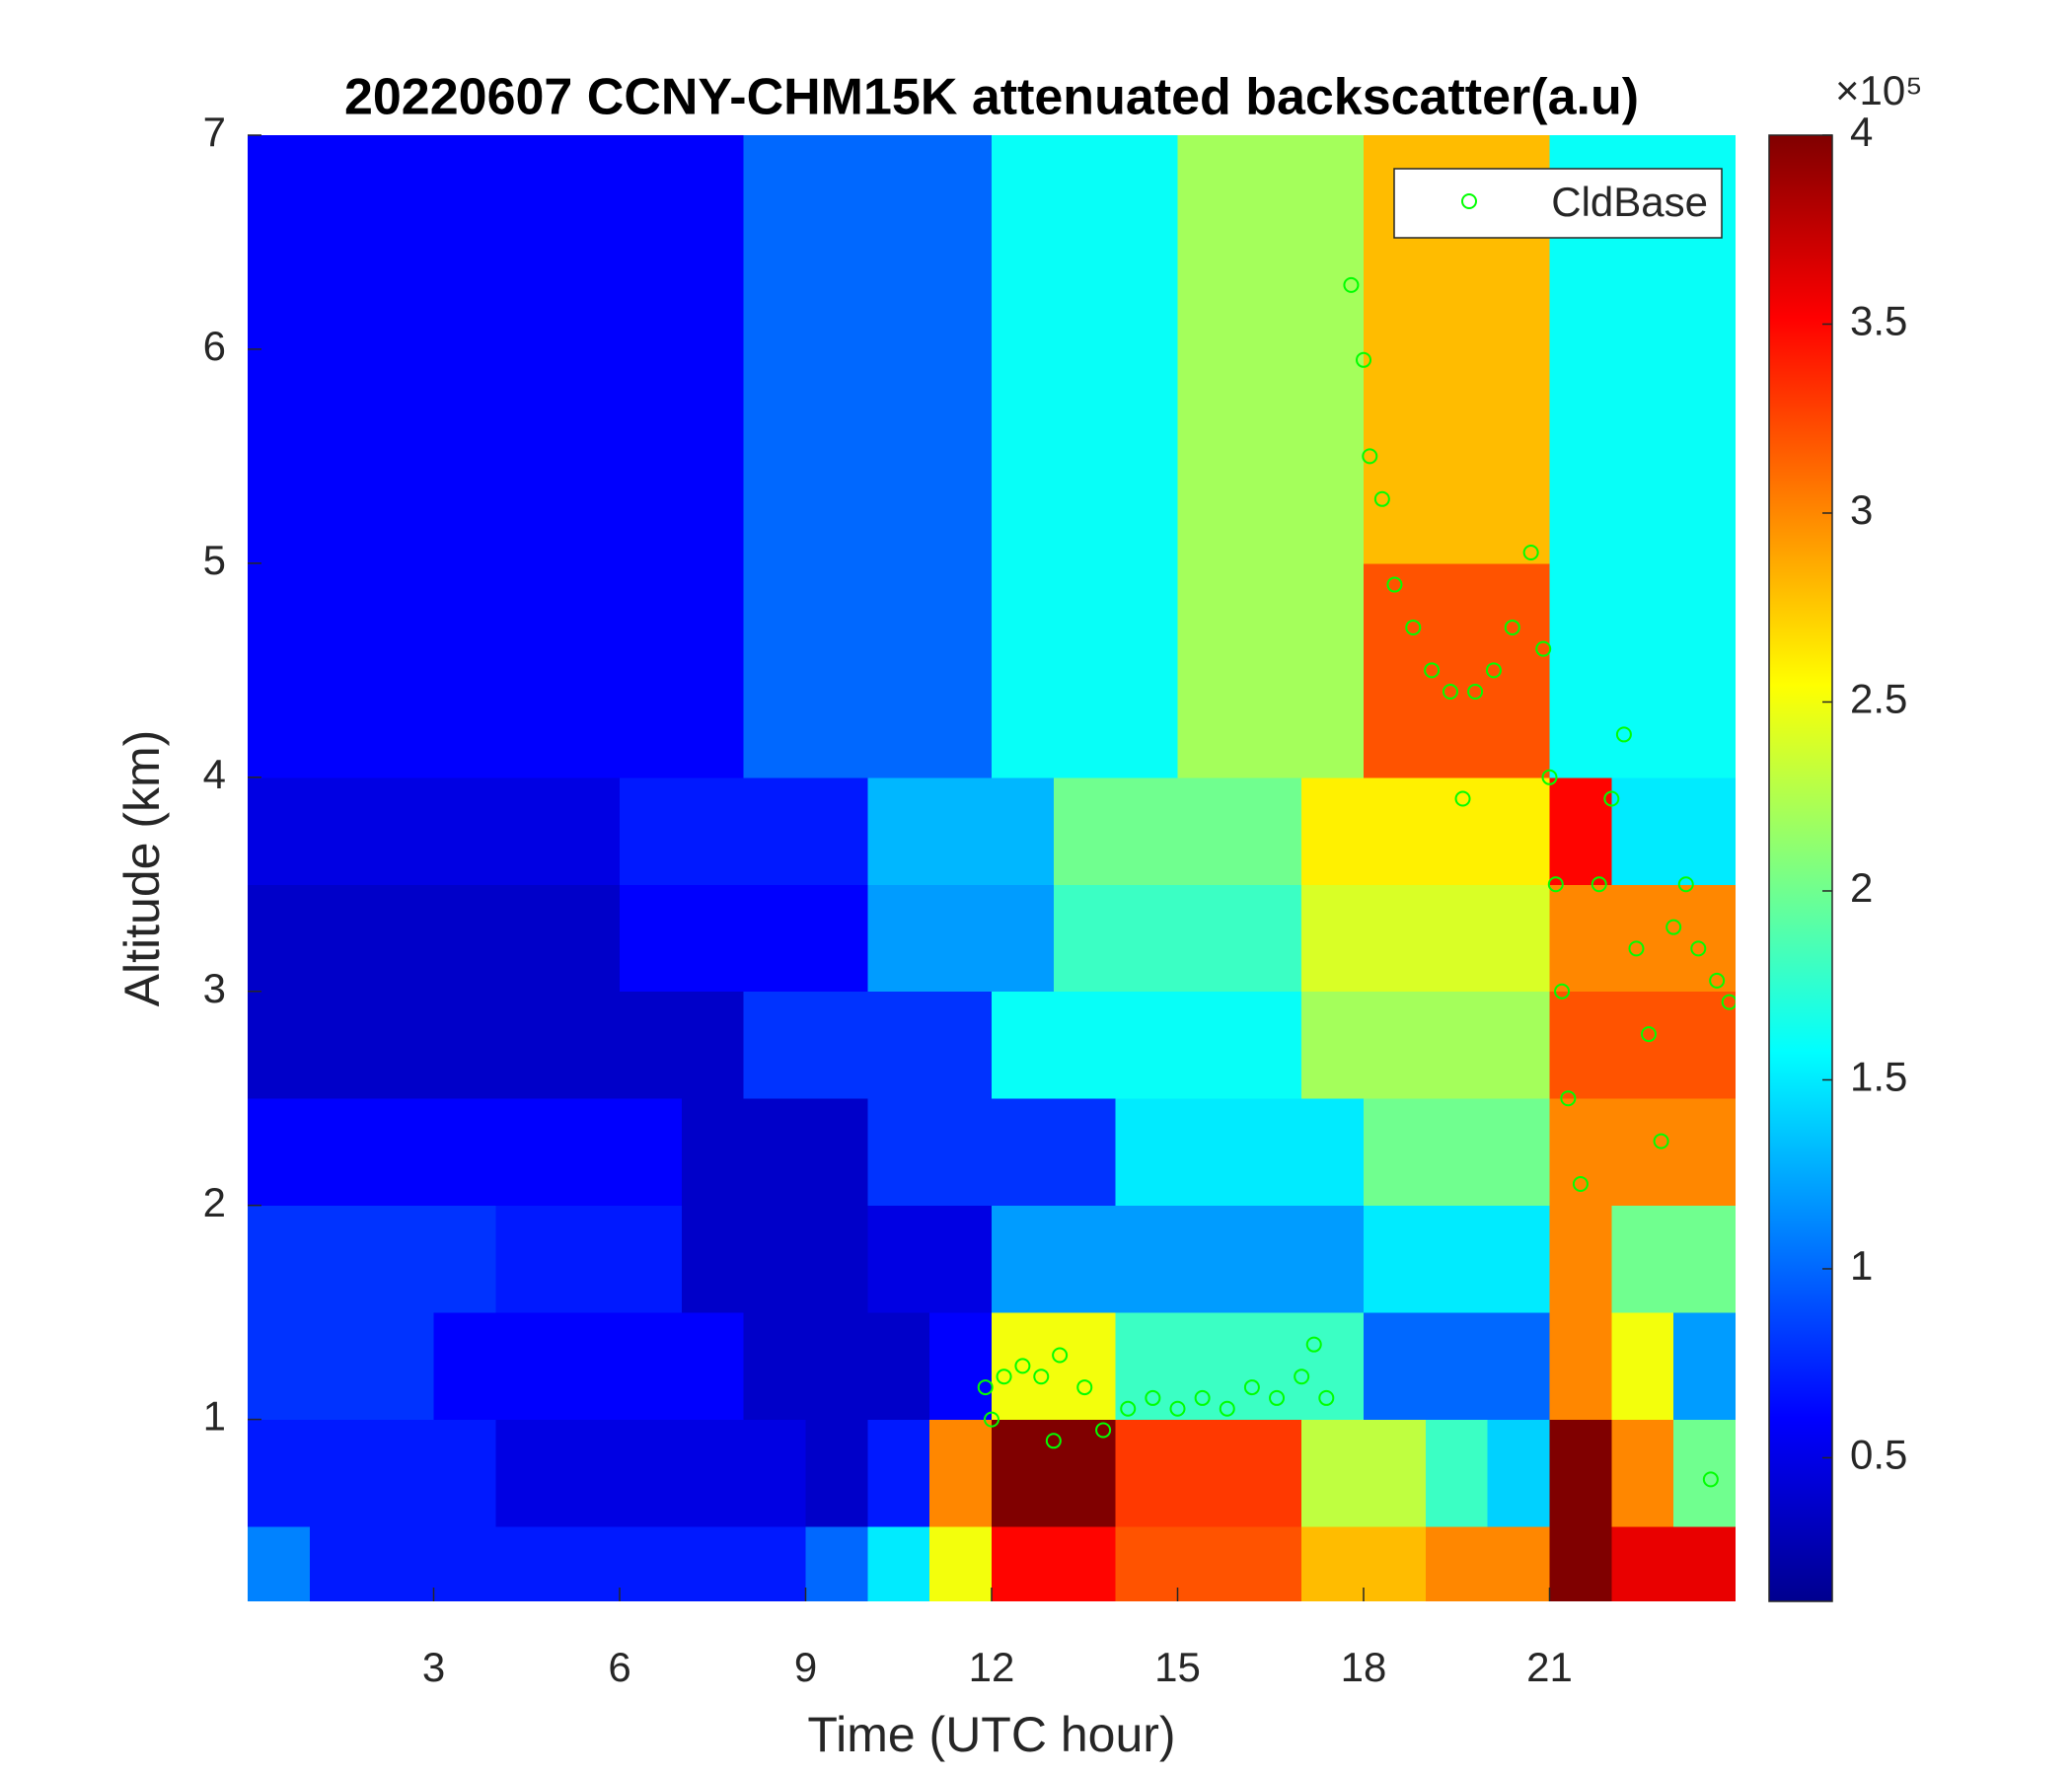 The image size is (2072, 1776). Describe the element at coordinates (1879, 699) in the screenshot. I see `colorbar-tick-label: 2.5` at that location.